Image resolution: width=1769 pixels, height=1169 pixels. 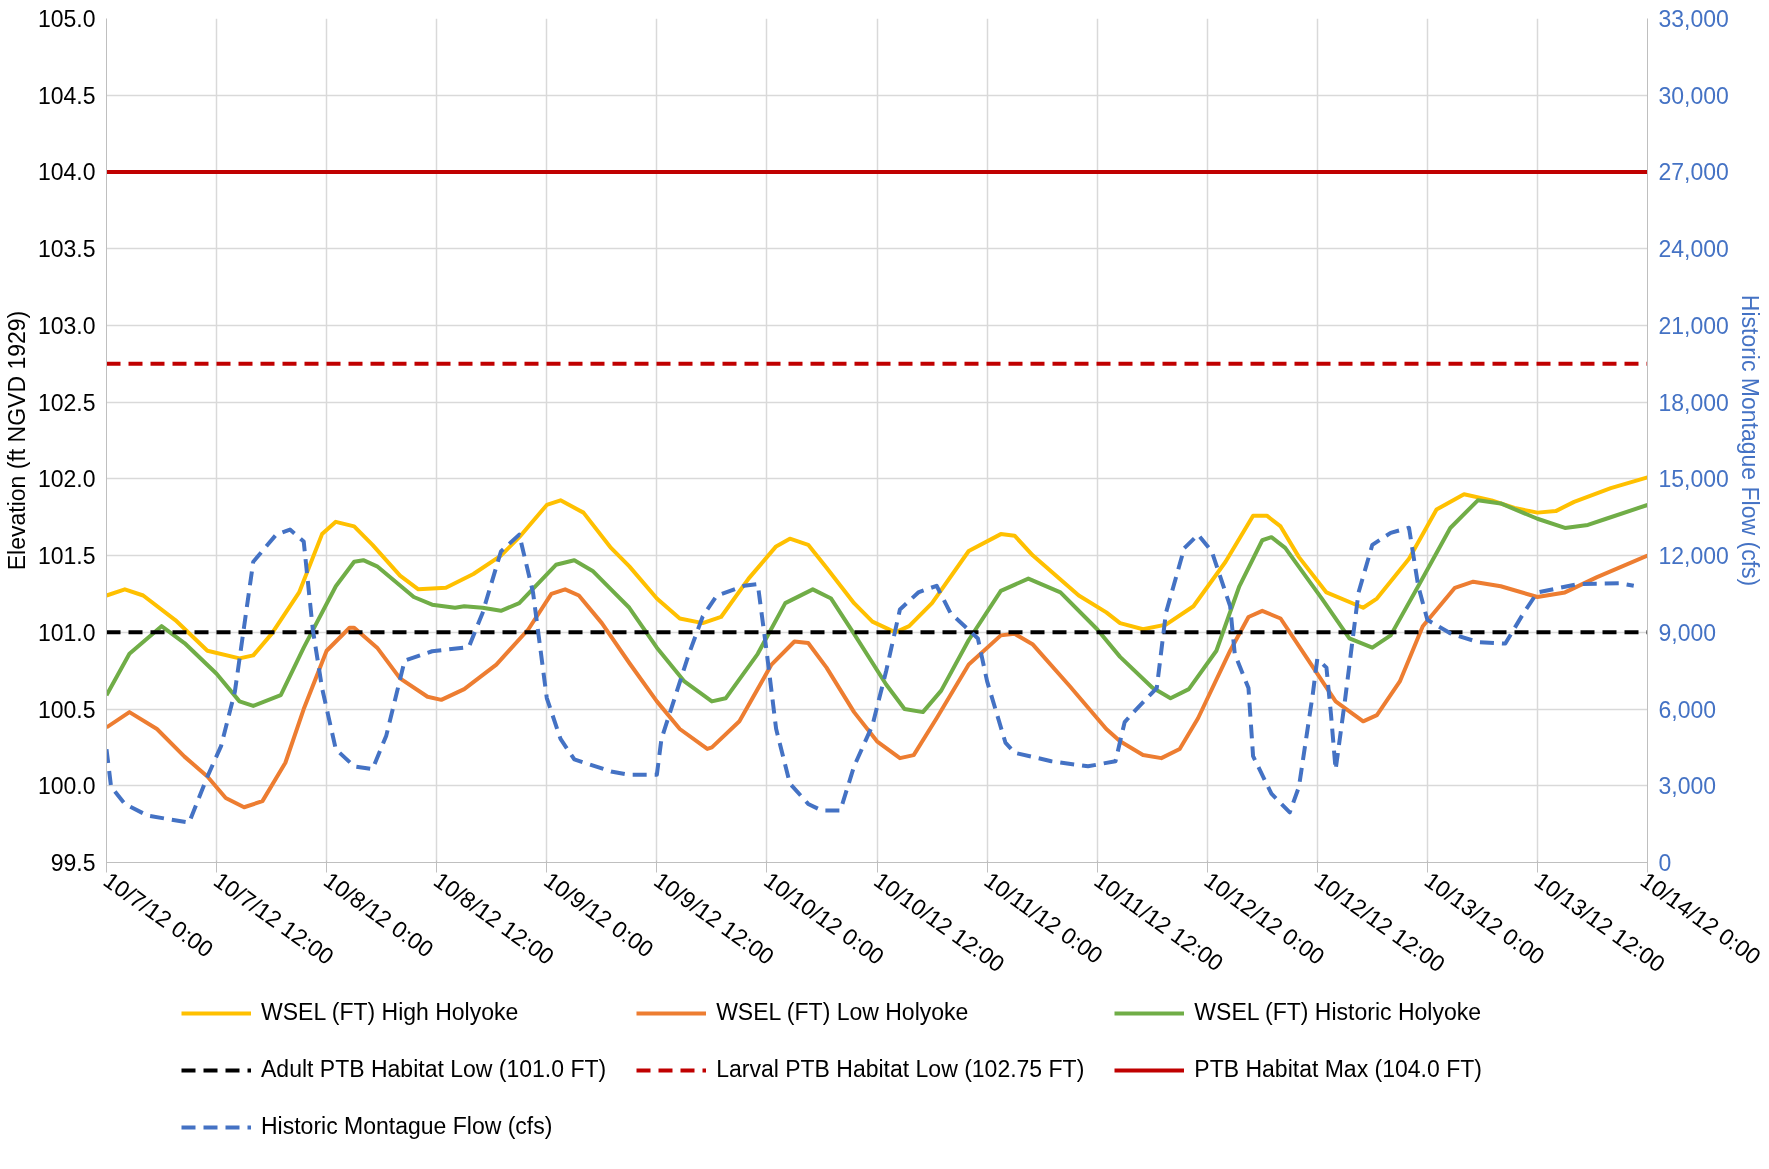 I want to click on y-tick-label: 101.0, so click(x=66, y=632).